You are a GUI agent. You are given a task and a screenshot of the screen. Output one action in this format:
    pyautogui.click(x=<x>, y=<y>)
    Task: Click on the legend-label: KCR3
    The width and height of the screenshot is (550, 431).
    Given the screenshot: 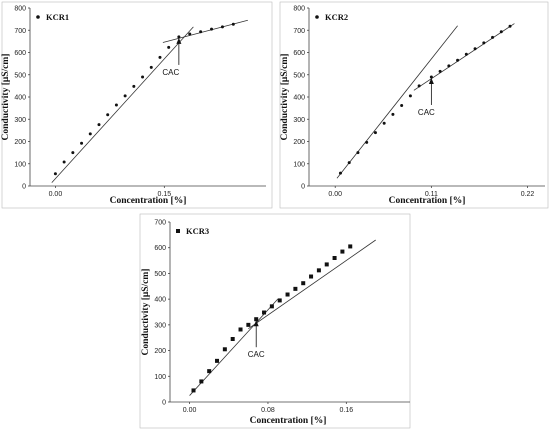 What is the action you would take?
    pyautogui.click(x=197, y=231)
    